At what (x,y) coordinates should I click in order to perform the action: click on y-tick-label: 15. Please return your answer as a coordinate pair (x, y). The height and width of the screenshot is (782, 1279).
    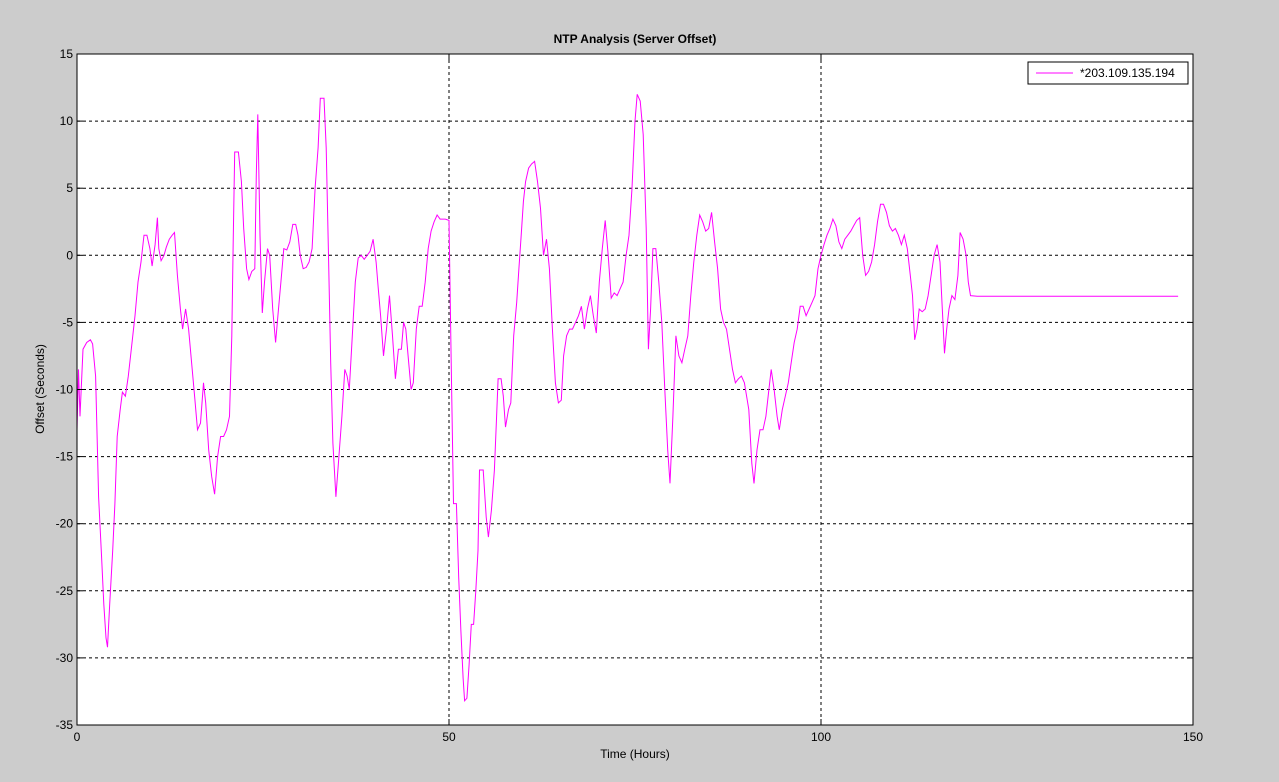
    Looking at the image, I should click on (67, 54).